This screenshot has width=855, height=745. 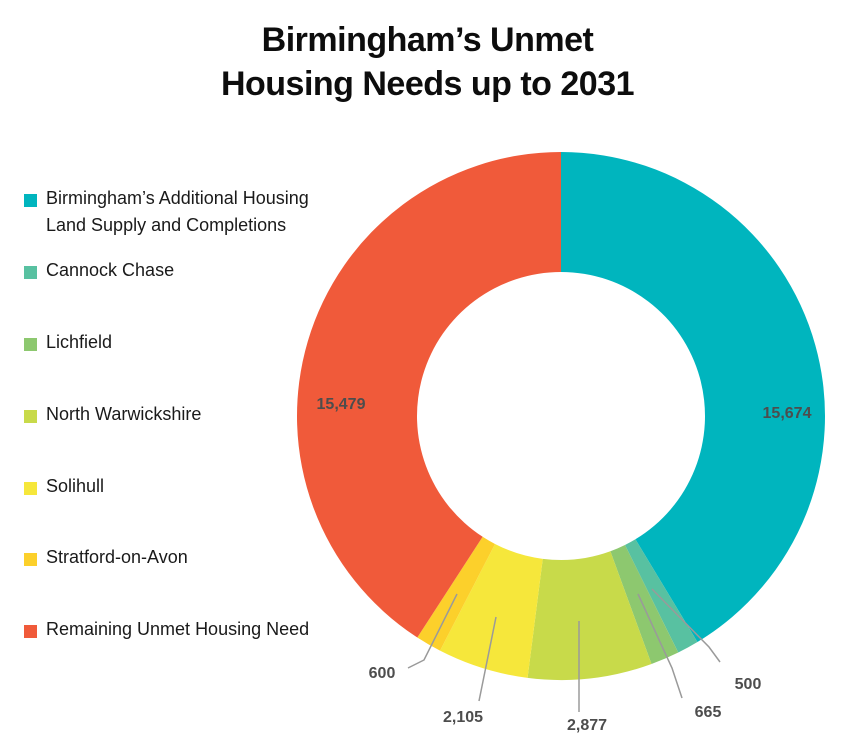 I want to click on donut-slice-stratford-on-avon, so click(x=456, y=593).